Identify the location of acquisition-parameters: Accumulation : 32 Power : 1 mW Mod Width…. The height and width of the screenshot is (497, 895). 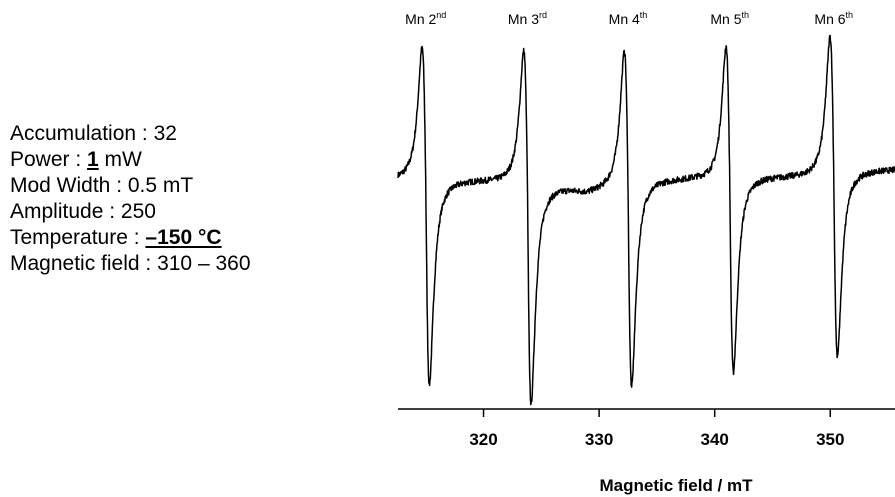
(130, 199).